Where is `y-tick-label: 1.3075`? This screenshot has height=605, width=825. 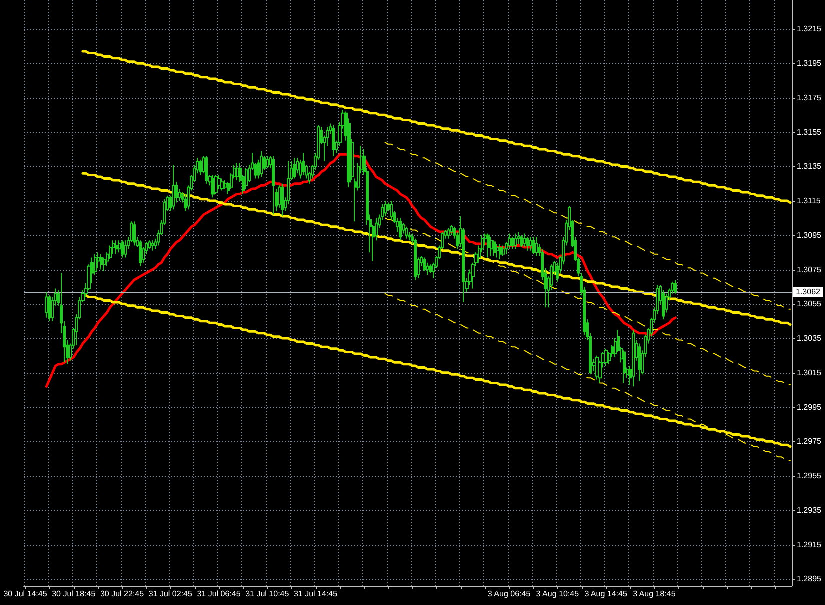
y-tick-label: 1.3075 is located at coordinates (809, 269).